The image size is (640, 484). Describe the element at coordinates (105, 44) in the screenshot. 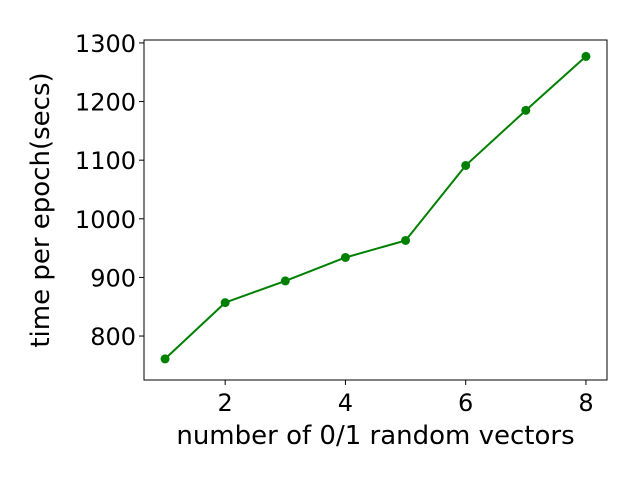

I see `y-tick-label: 1300` at that location.